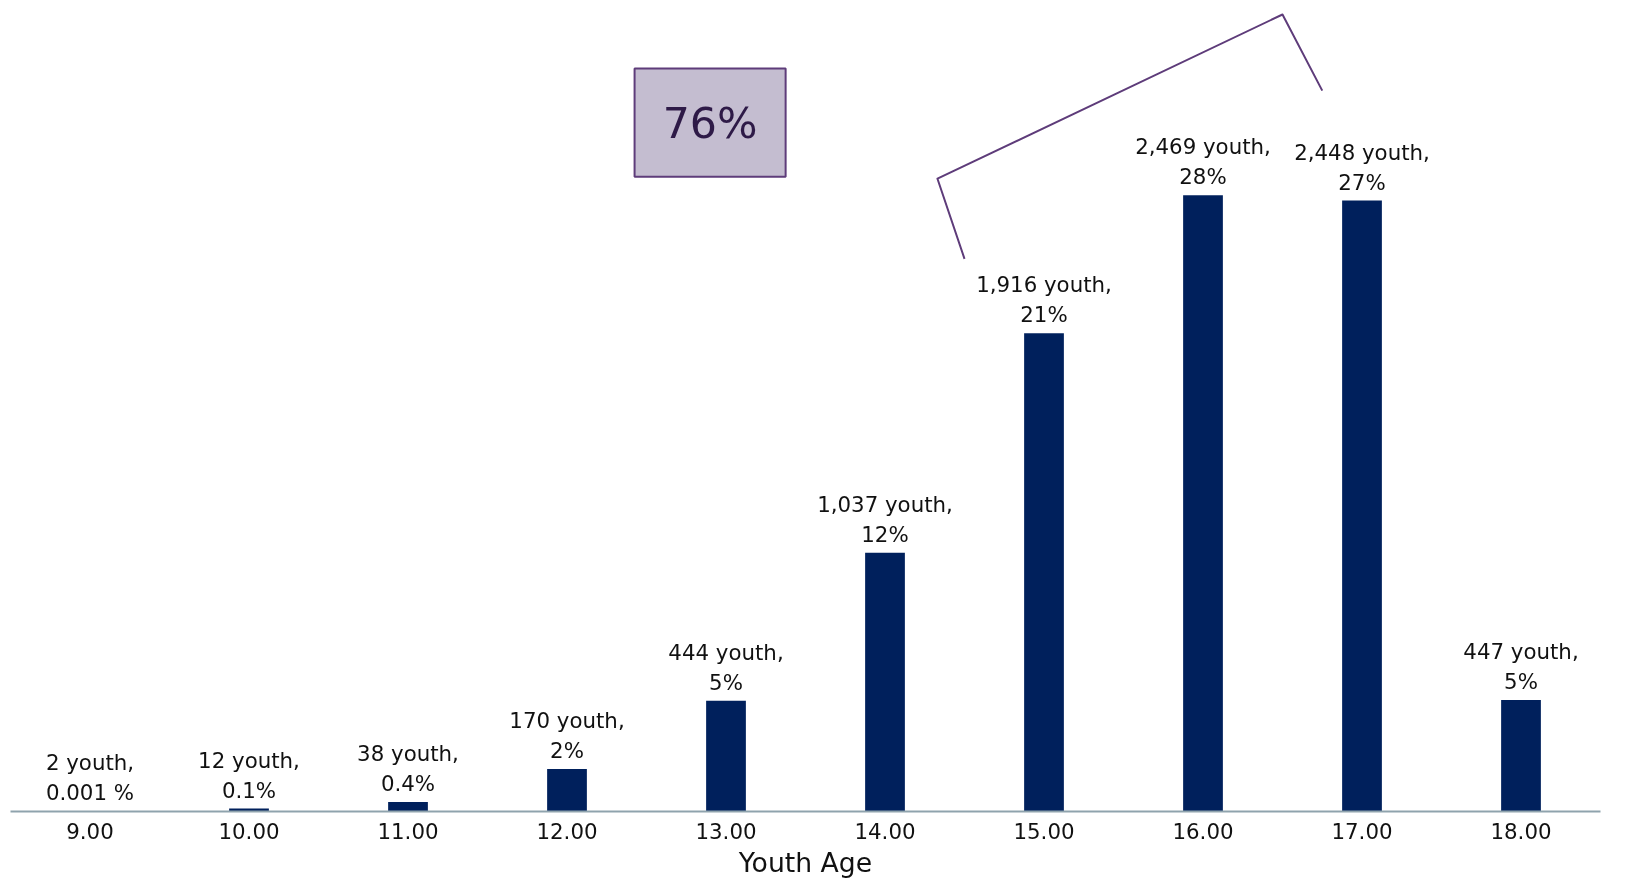 The image size is (1628, 890). I want to click on x-tick-label: 15.00, so click(1044, 831).